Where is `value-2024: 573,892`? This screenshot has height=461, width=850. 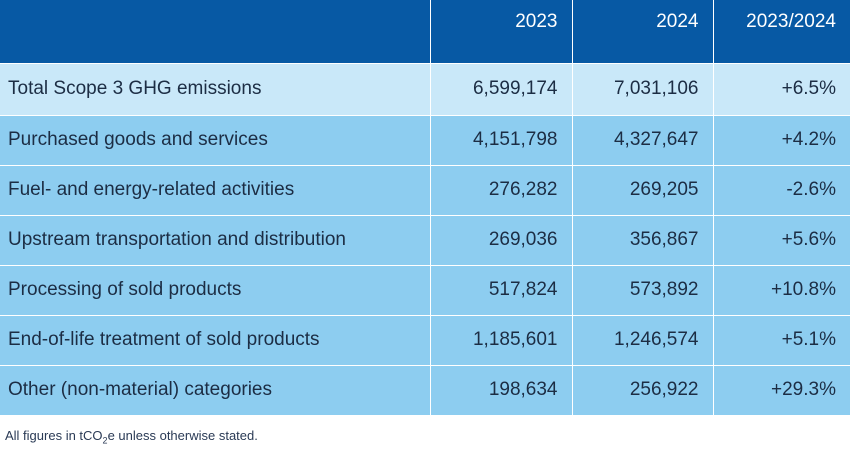
value-2024: 573,892 is located at coordinates (642, 289).